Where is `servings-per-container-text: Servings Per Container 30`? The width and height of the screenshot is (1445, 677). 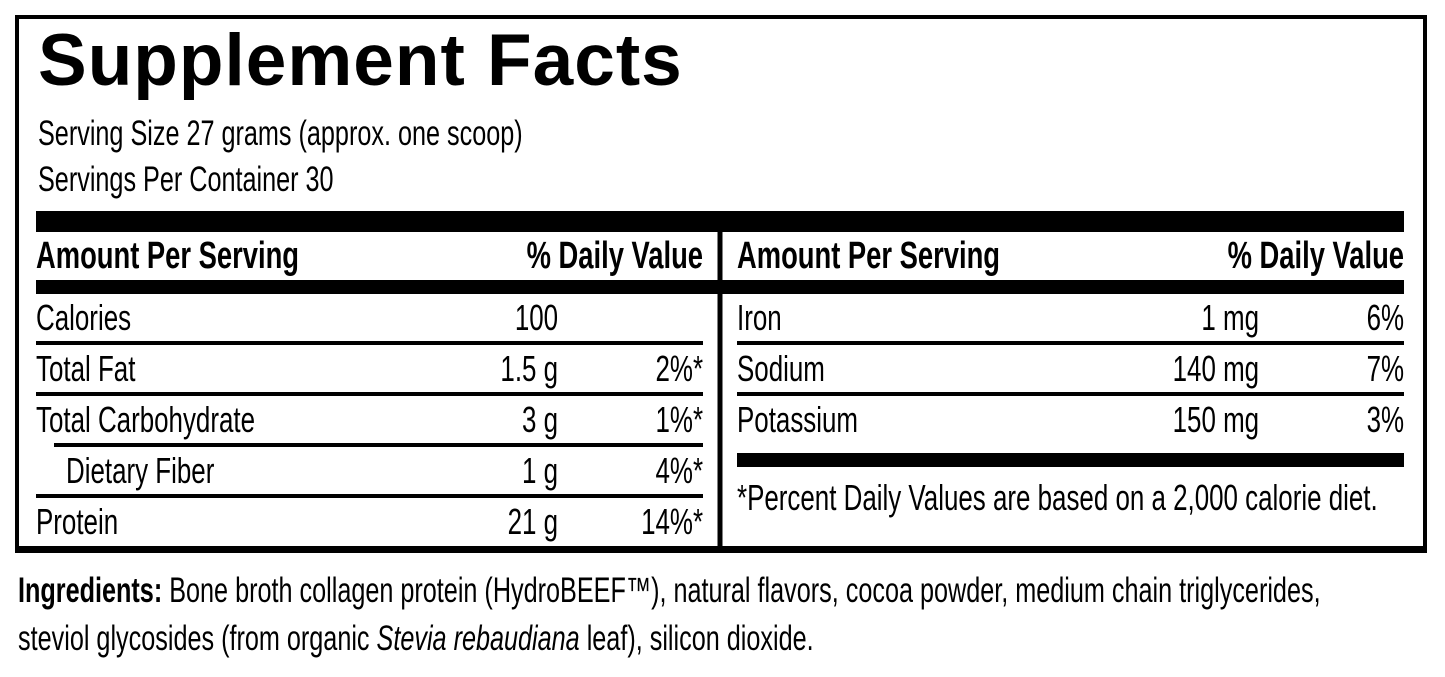
servings-per-container-text: Servings Per Container 30 is located at coordinates (186, 179).